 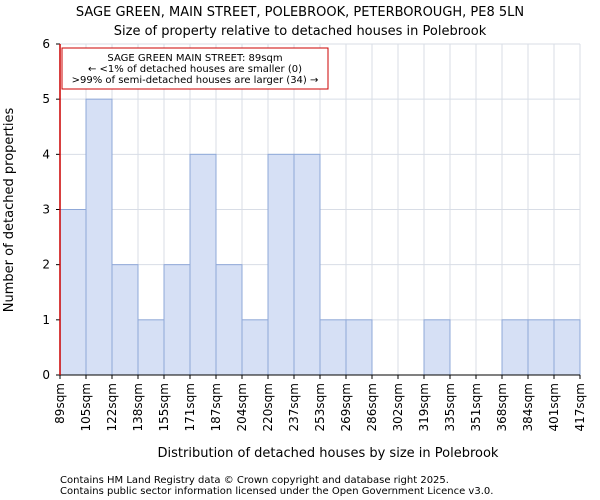 I want to click on bar-237sqm, so click(x=307, y=264).